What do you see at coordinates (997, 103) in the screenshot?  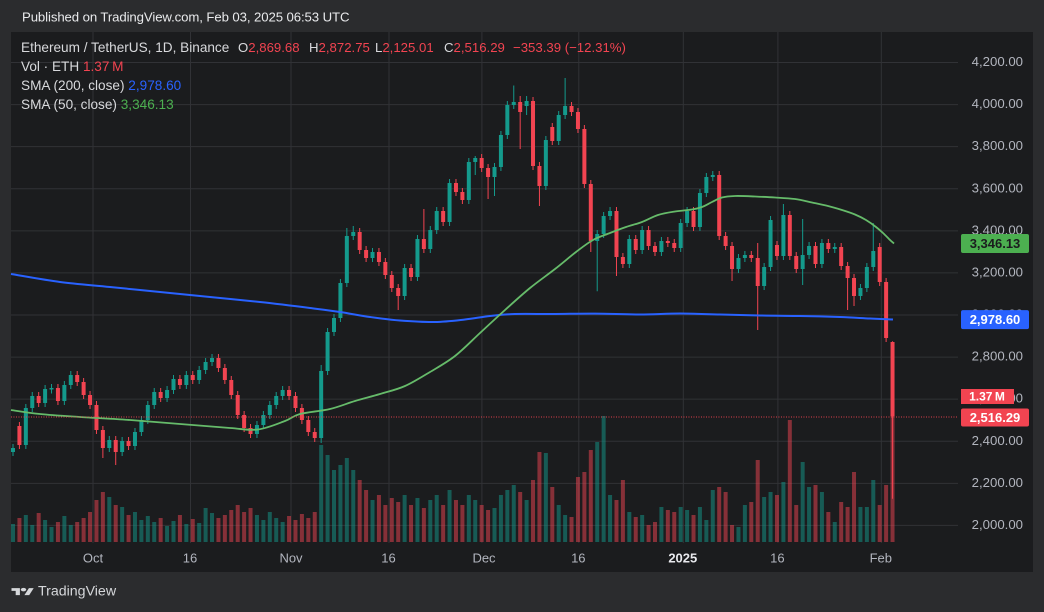 I see `svg-text: 4,000.00` at bounding box center [997, 103].